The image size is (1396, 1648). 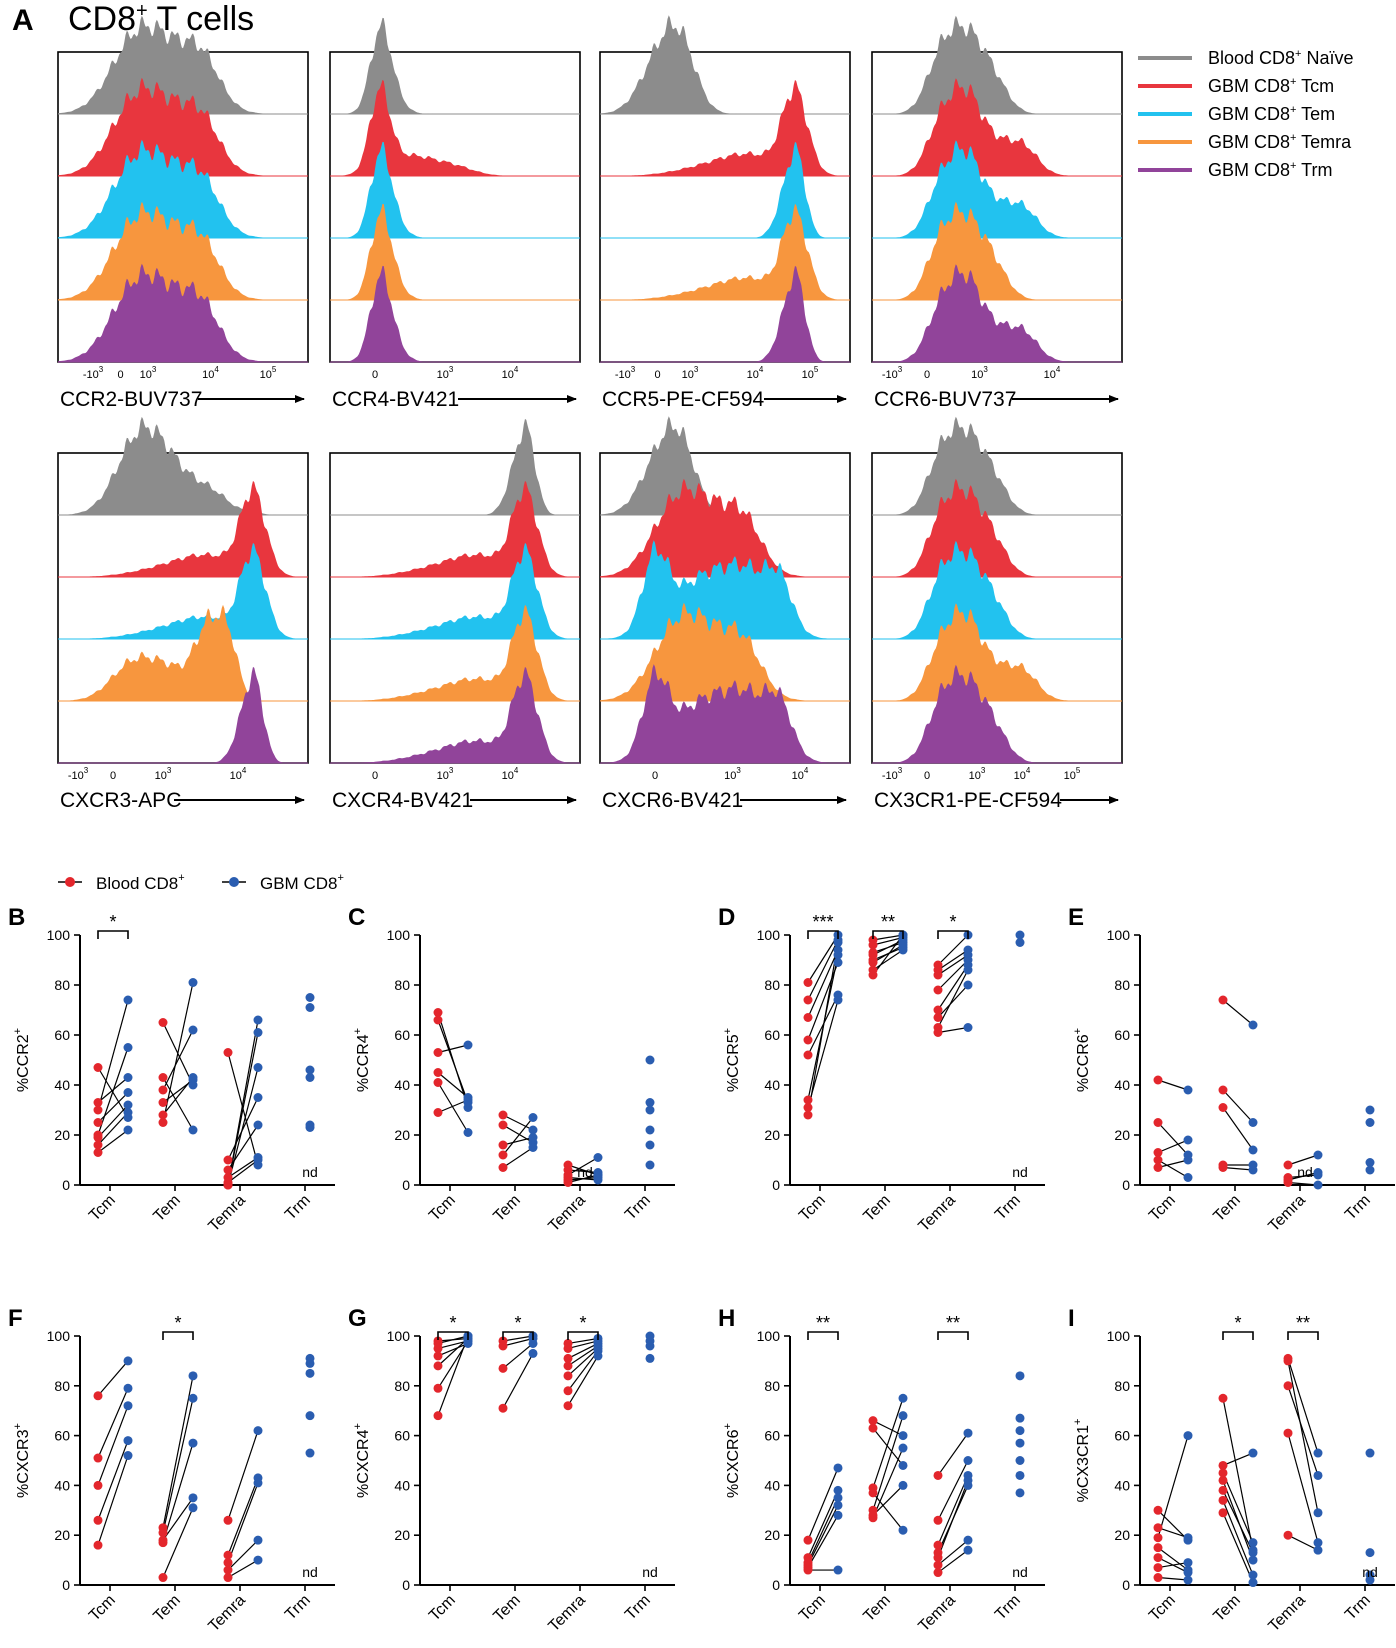 What do you see at coordinates (302, 882) in the screenshot?
I see `legend-label: GBM CD8+` at bounding box center [302, 882].